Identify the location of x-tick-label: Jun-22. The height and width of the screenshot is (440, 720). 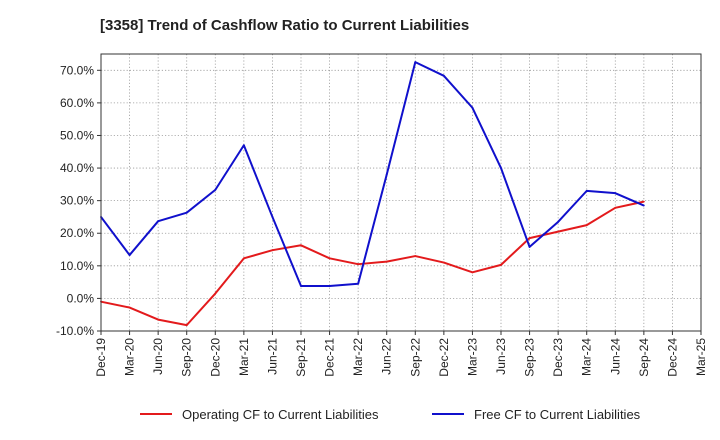
(387, 356).